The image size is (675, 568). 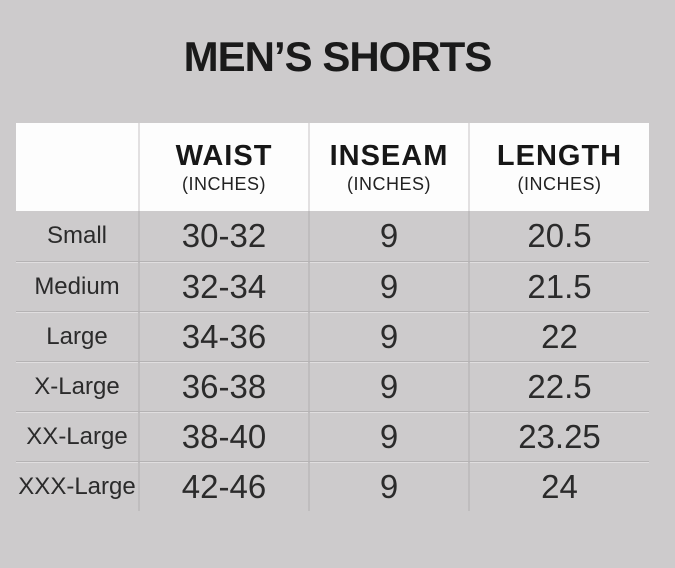 What do you see at coordinates (77, 167) in the screenshot?
I see `column-header-size` at bounding box center [77, 167].